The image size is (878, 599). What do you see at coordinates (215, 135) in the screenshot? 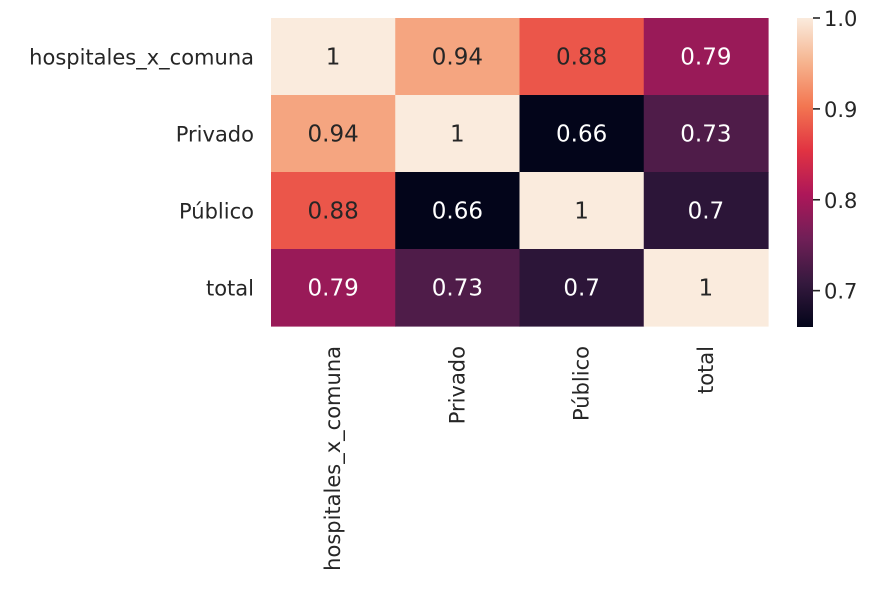
I see `y-tick-label: Privado` at bounding box center [215, 135].